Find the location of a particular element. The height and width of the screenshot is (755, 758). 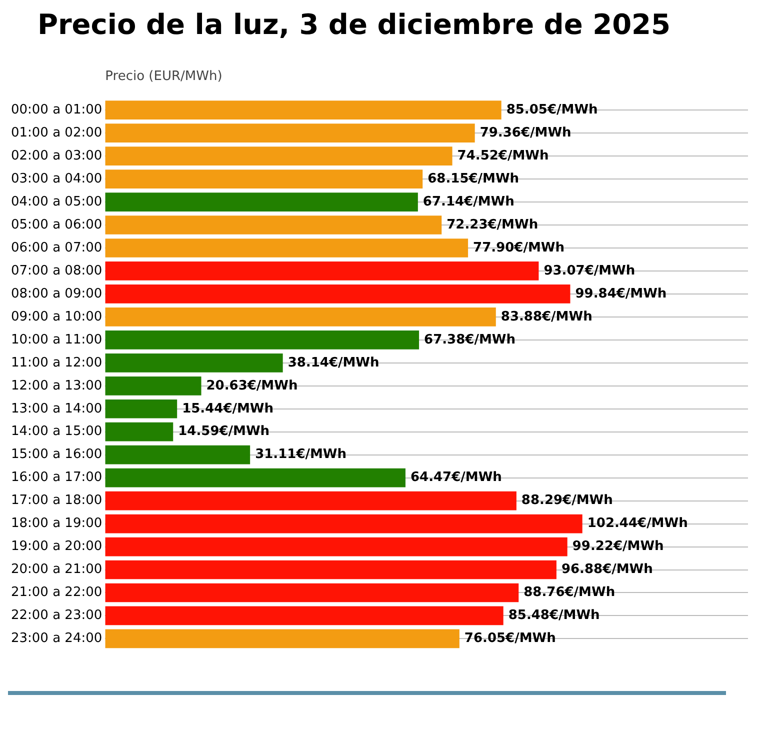

data-label: 20.63€/MWh is located at coordinates (252, 386).